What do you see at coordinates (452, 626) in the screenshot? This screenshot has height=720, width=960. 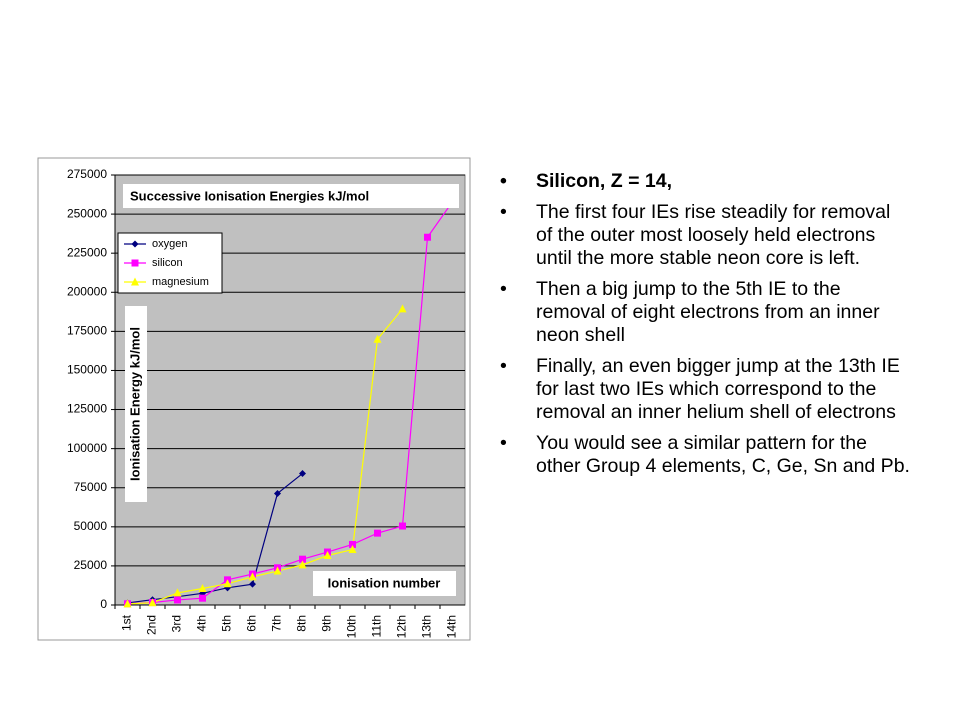 I see `x-tick-label: 14th` at bounding box center [452, 626].